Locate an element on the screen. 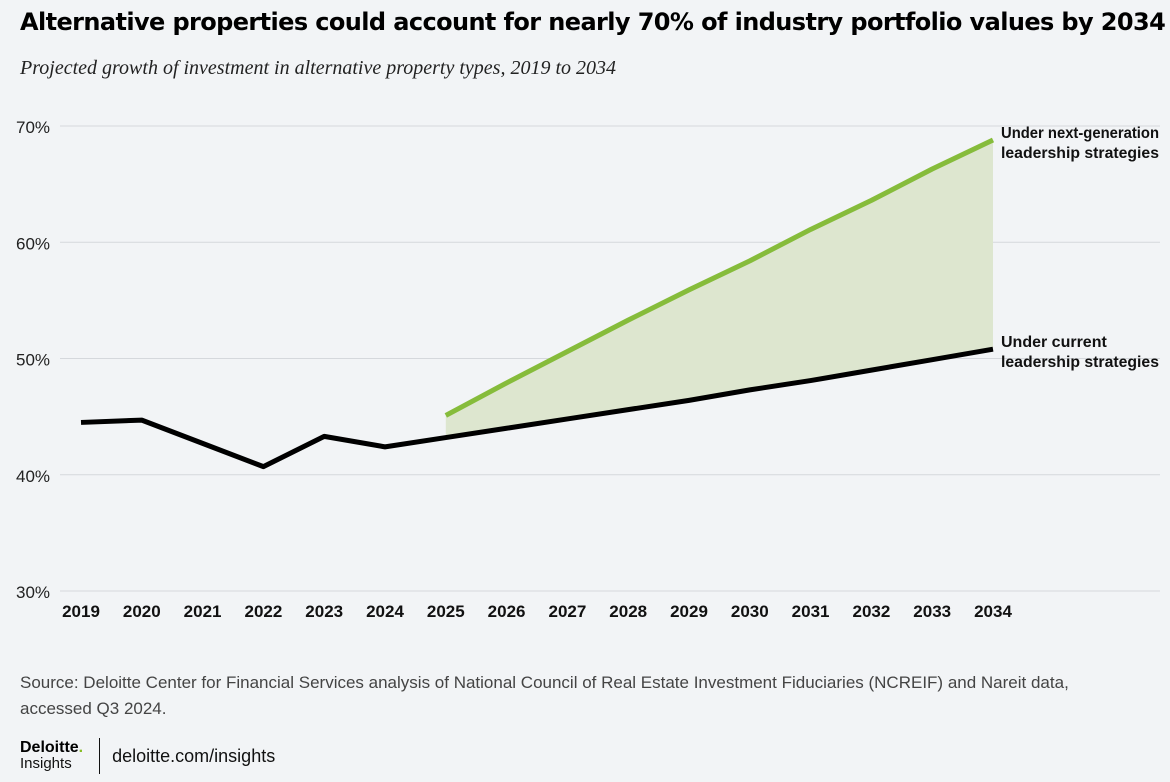 This screenshot has height=782, width=1170. footer: Deloitte. Insights deloitte.com/insights is located at coordinates (147, 756).